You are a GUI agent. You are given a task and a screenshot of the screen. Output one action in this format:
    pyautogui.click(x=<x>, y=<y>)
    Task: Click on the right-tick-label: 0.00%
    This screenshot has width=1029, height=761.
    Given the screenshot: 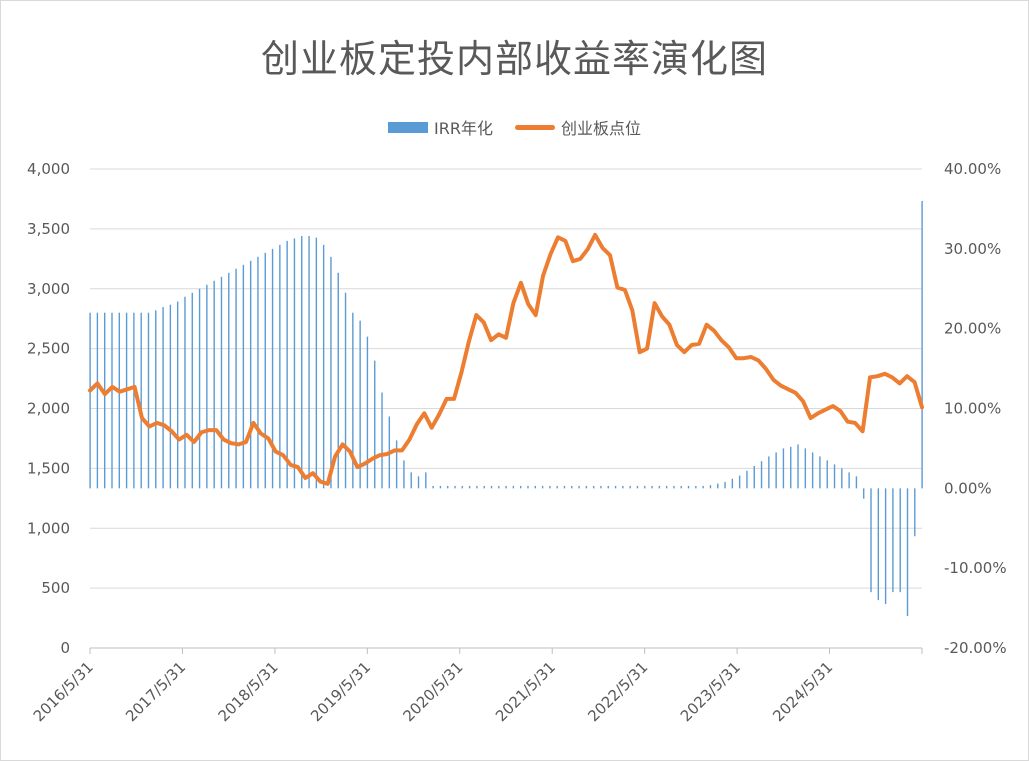 What is the action you would take?
    pyautogui.click(x=968, y=488)
    